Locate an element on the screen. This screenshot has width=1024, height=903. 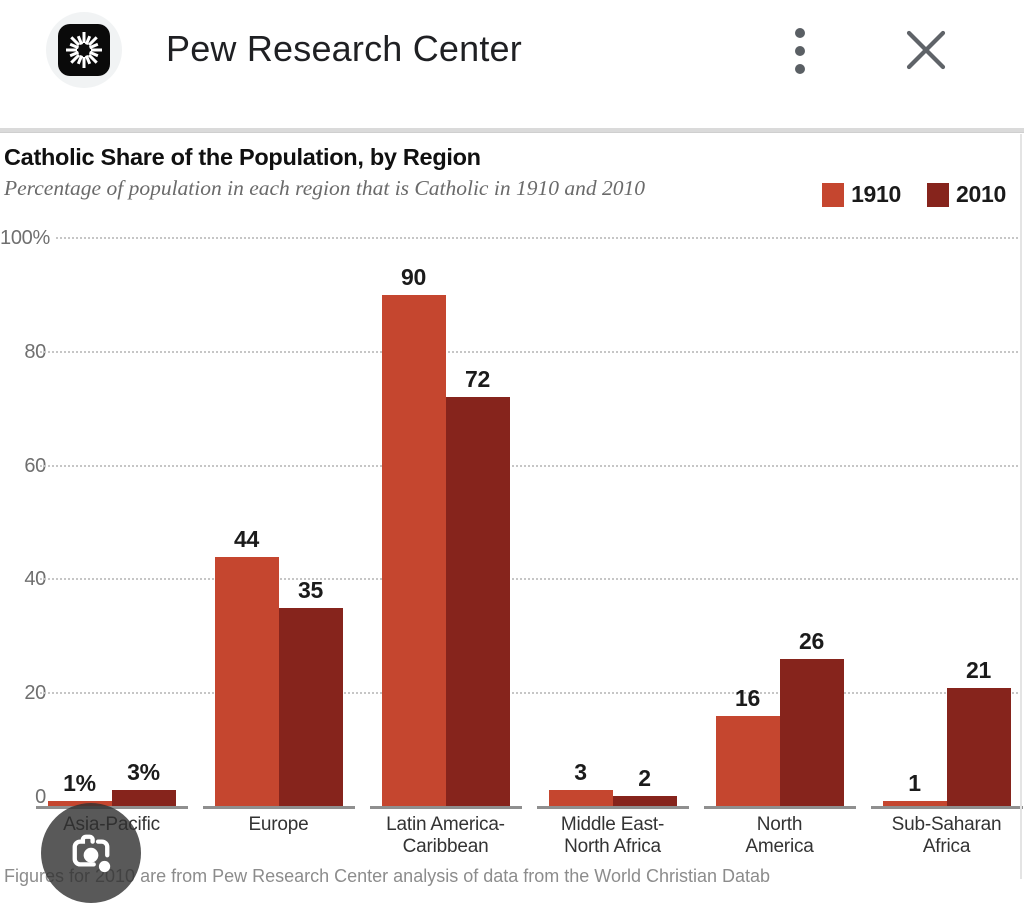
legend-label: 2010 is located at coordinates (981, 194).